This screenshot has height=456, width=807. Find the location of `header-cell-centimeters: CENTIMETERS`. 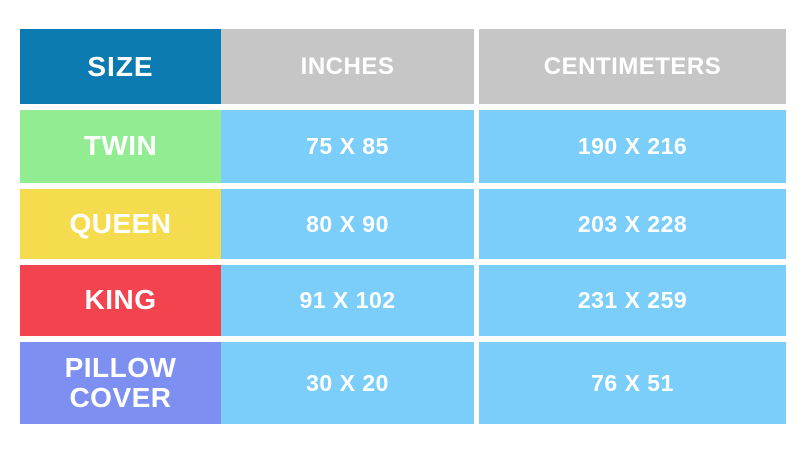

header-cell-centimeters: CENTIMETERS is located at coordinates (630, 66).